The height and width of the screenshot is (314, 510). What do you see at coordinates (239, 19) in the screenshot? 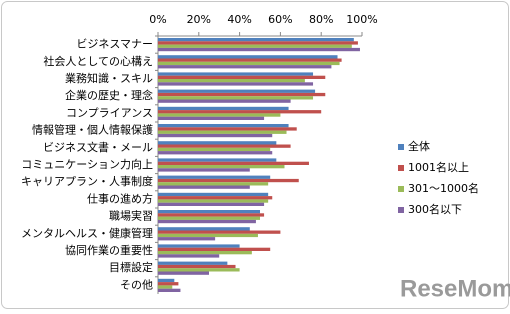
I see `x-tick-label: 40%` at bounding box center [239, 19].